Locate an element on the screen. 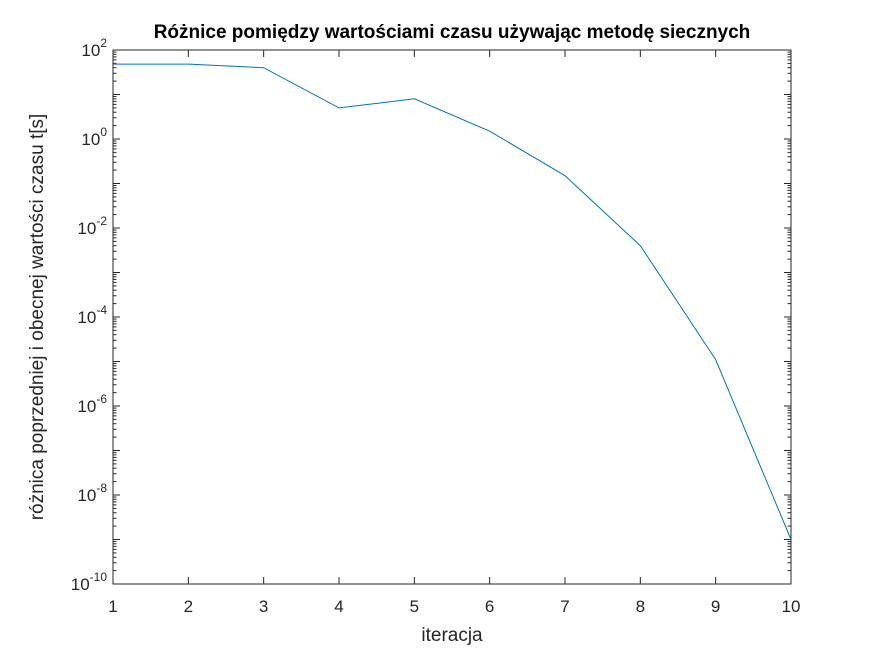  x-tick-label: 2 is located at coordinates (188, 606).